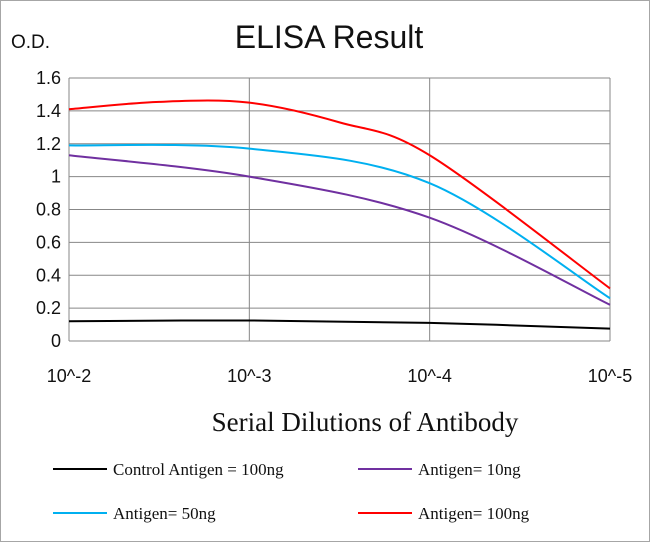 This screenshot has width=650, height=542. I want to click on x-tick-label: 10^-5, so click(610, 376).